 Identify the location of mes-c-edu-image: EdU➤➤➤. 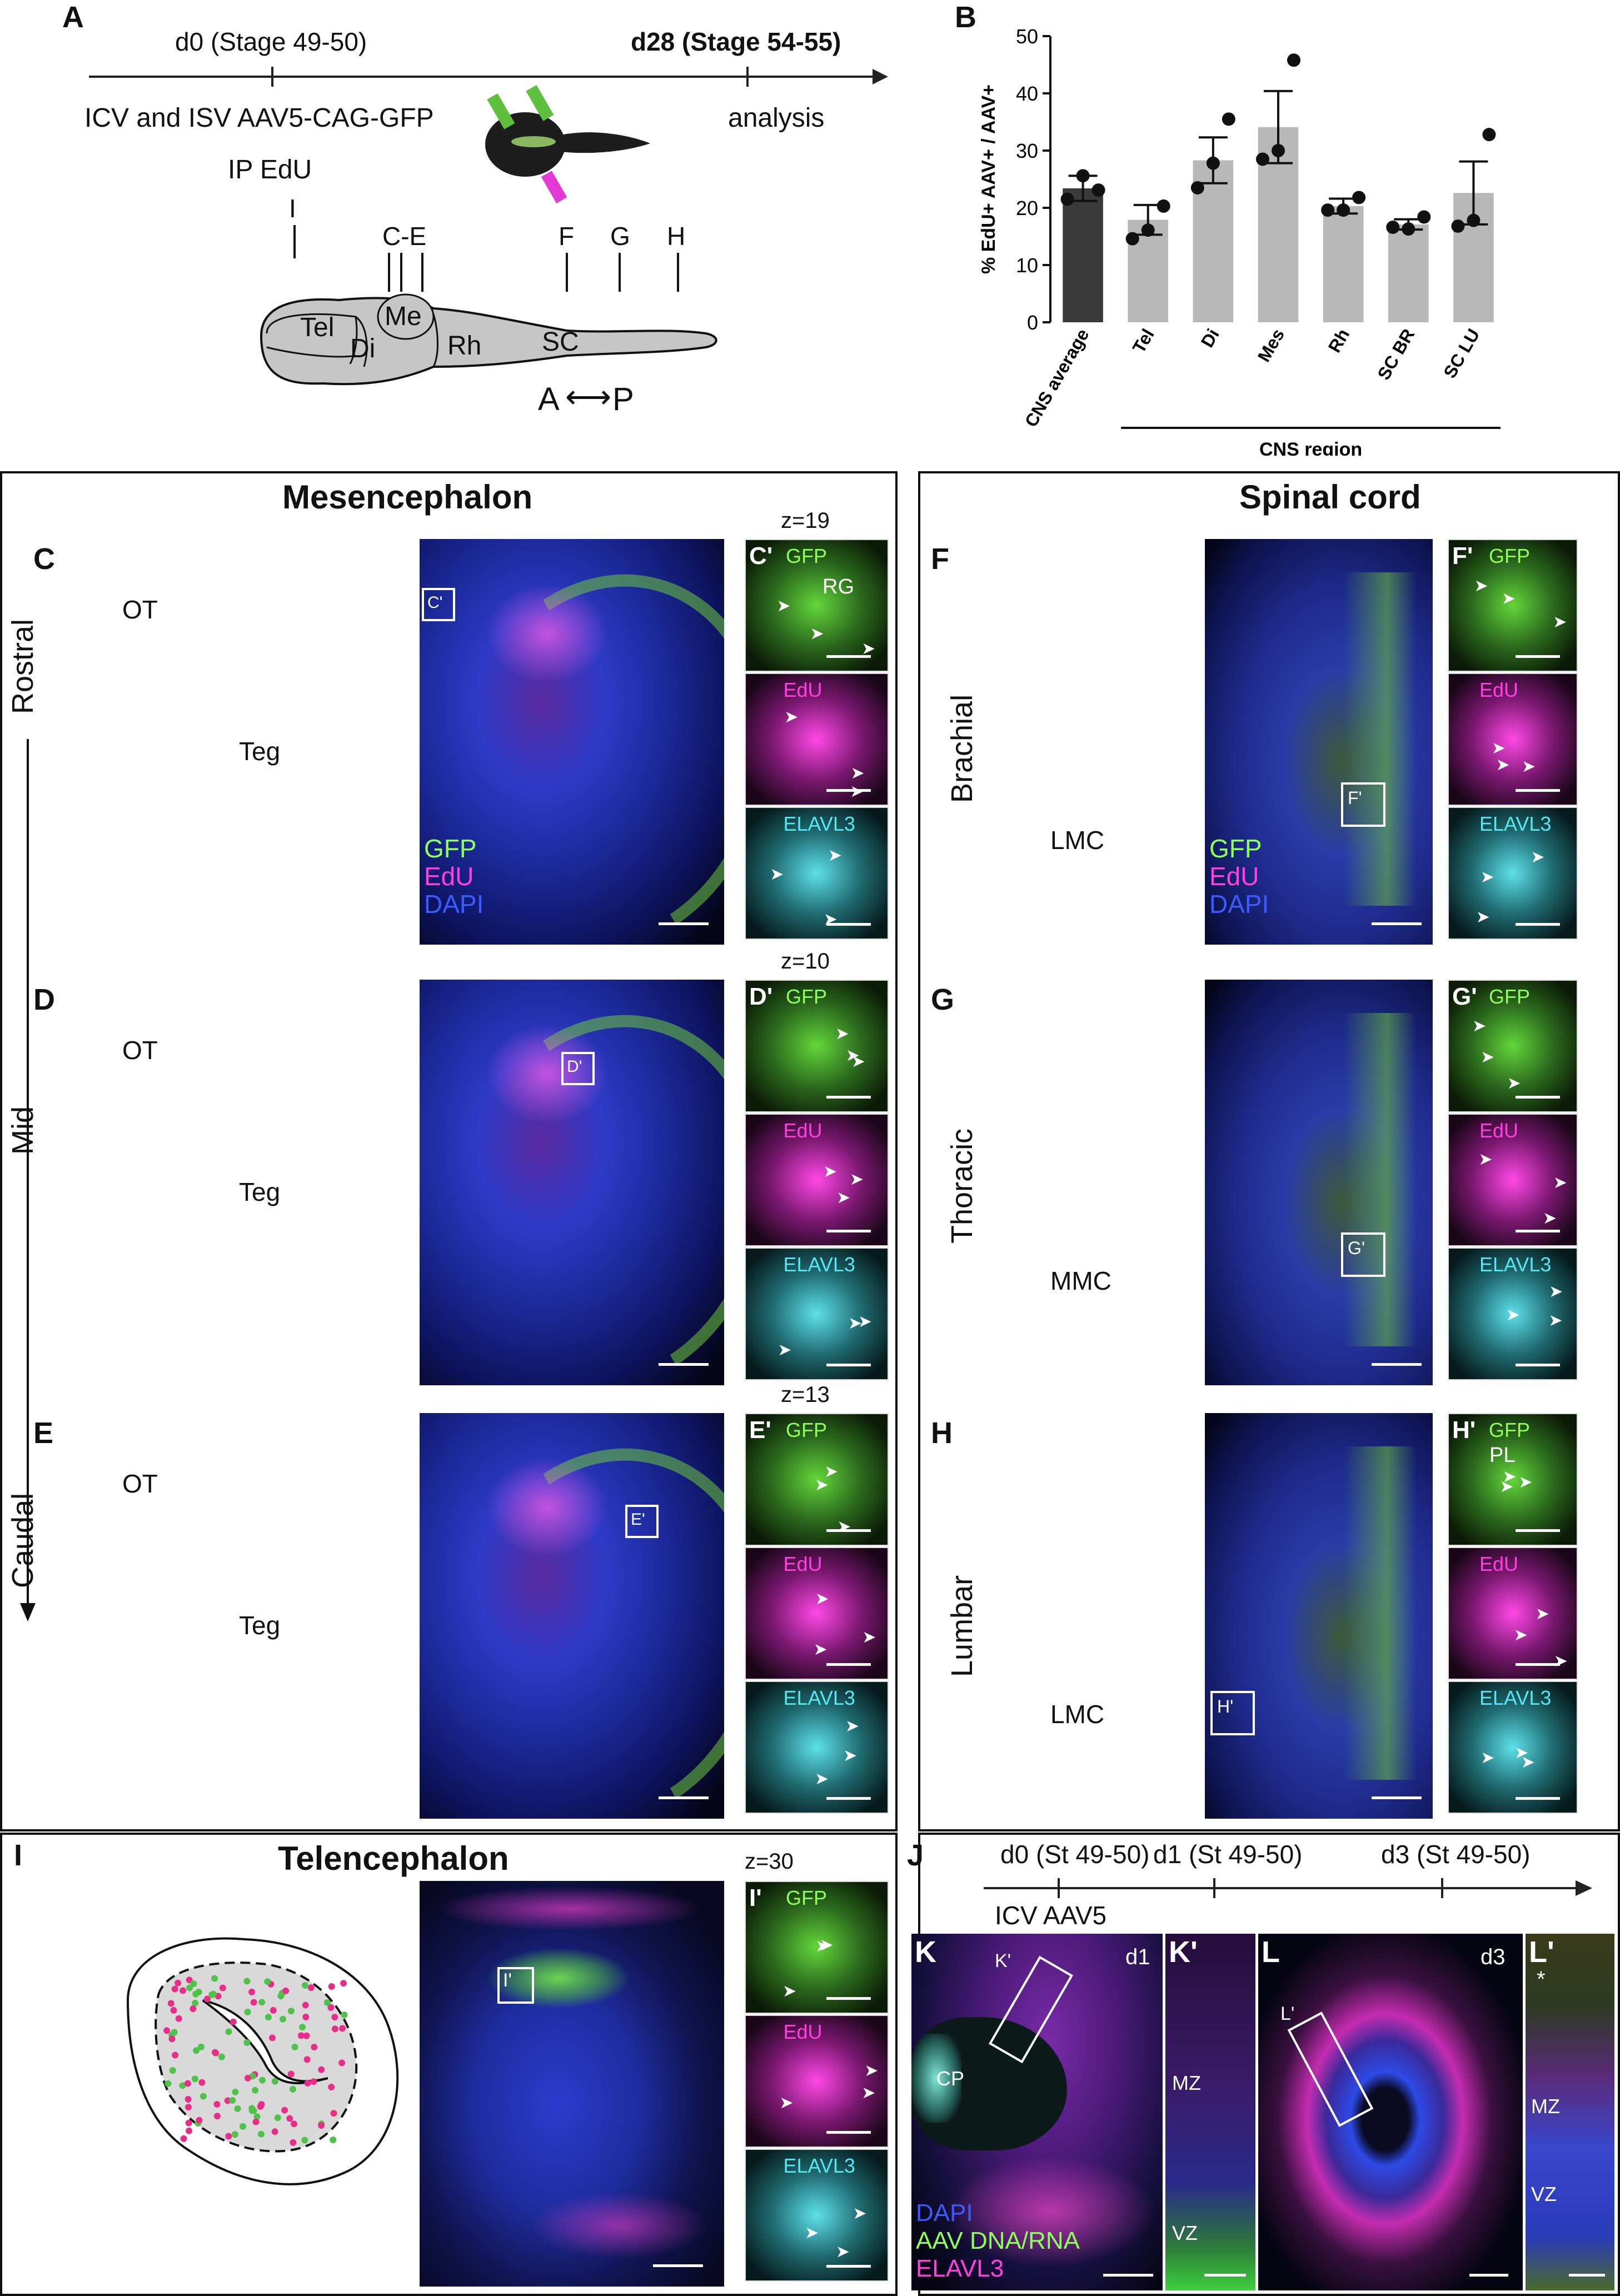
(817, 739).